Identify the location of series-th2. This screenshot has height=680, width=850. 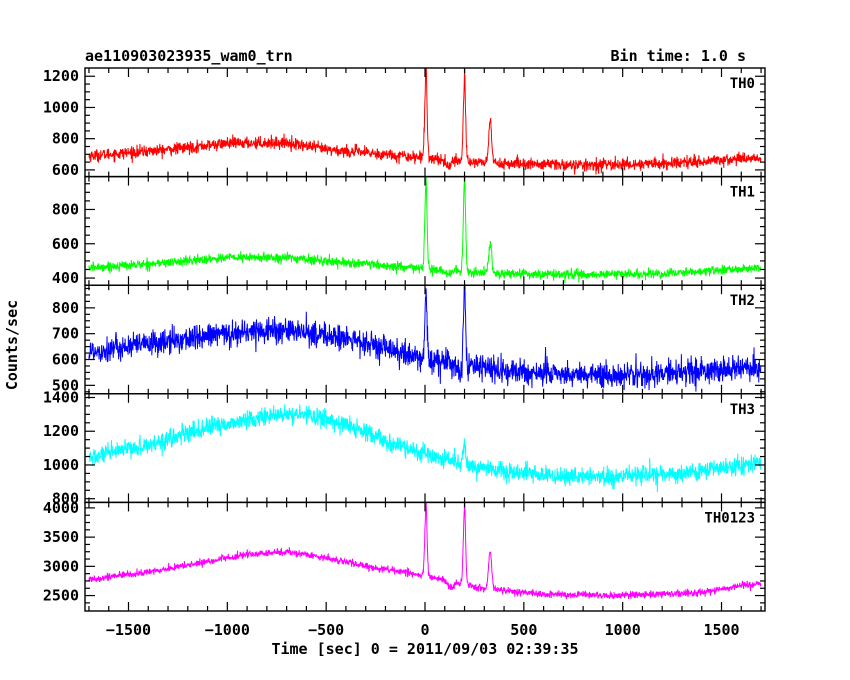
(425, 338).